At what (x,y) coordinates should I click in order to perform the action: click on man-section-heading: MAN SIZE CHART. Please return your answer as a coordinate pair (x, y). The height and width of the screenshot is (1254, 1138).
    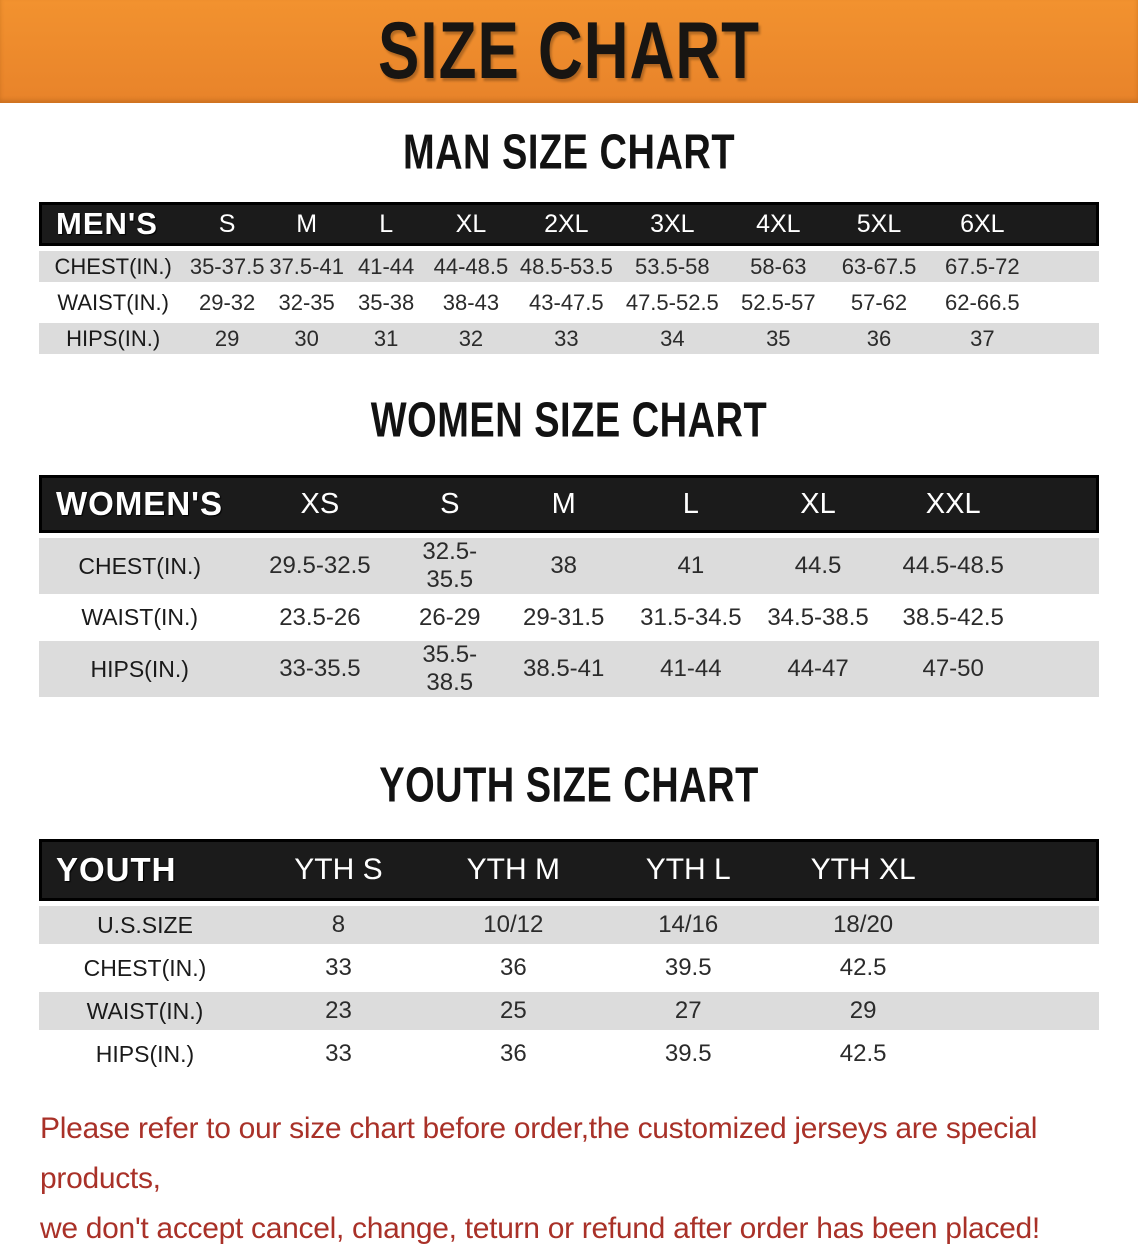
    Looking at the image, I should click on (569, 154).